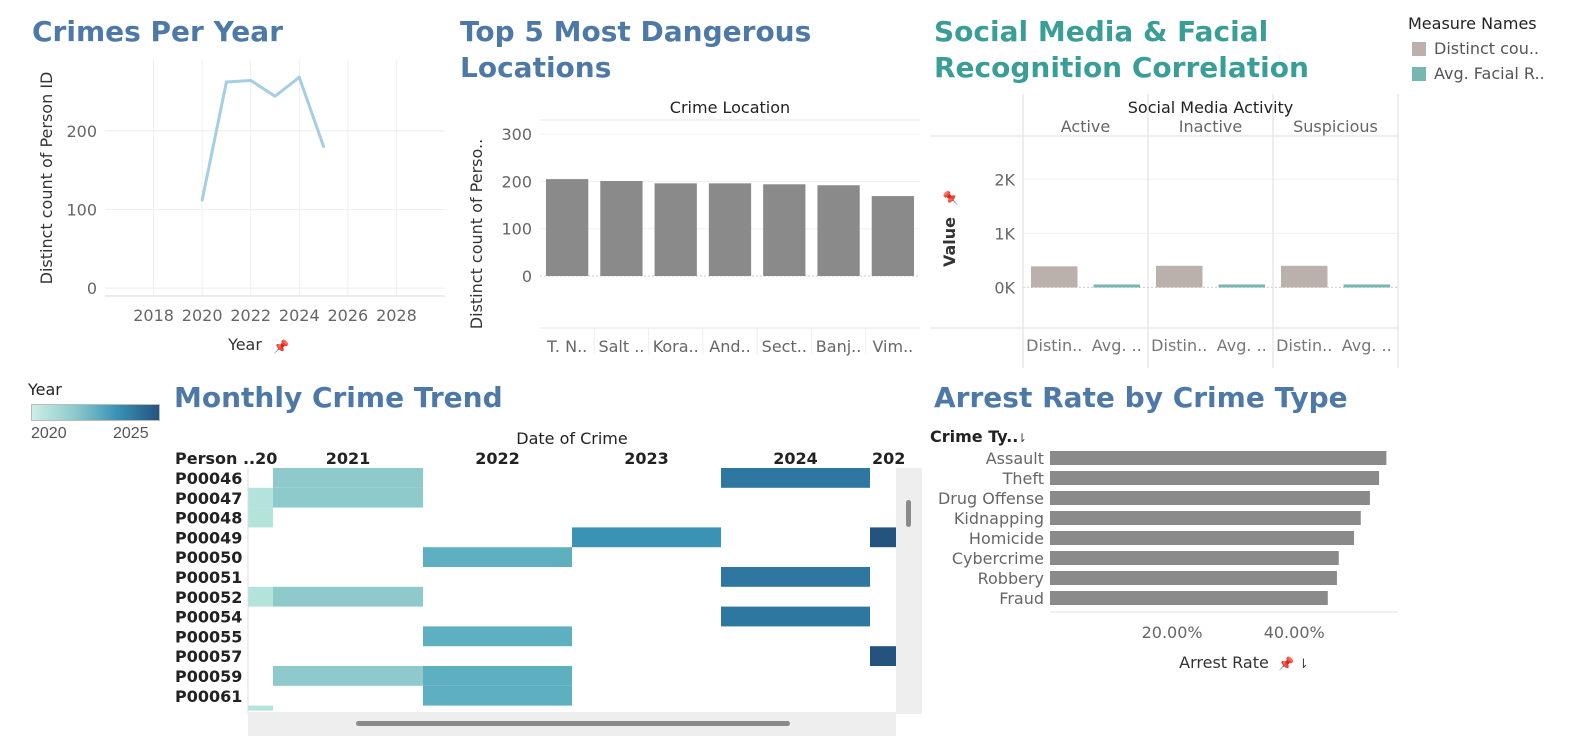 This screenshot has height=749, width=1576. What do you see at coordinates (396, 315) in the screenshot?
I see `x-tick-label: 2028` at bounding box center [396, 315].